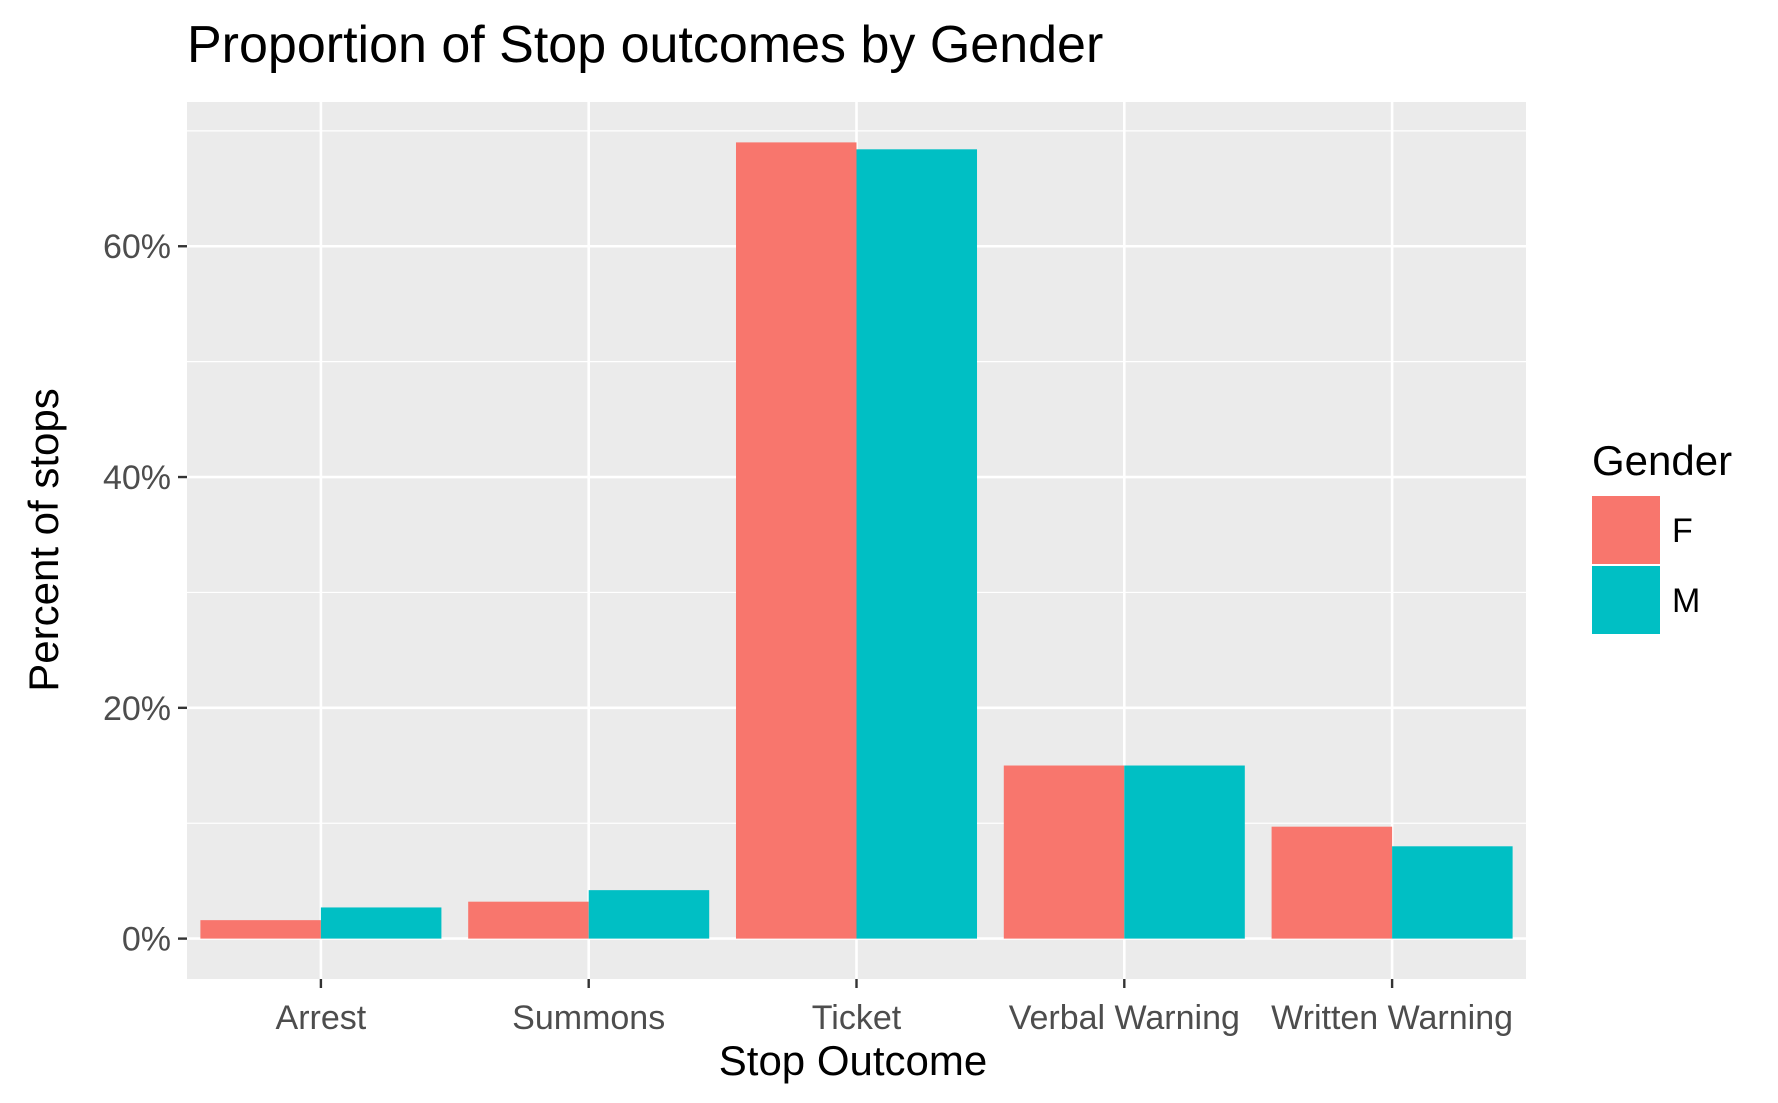 This screenshot has height=1103, width=1778. Describe the element at coordinates (1686, 601) in the screenshot. I see `legend-label-M: M` at that location.